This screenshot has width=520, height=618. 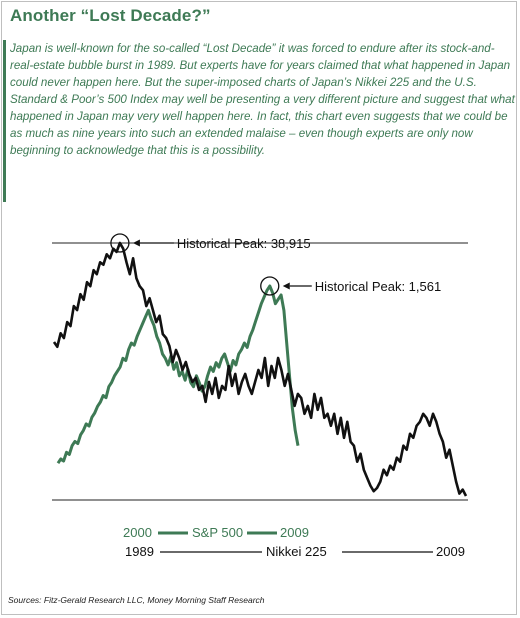 What do you see at coordinates (244, 243) in the screenshot?
I see `nikkei-peak-label: Historical Peak: 38,915` at bounding box center [244, 243].